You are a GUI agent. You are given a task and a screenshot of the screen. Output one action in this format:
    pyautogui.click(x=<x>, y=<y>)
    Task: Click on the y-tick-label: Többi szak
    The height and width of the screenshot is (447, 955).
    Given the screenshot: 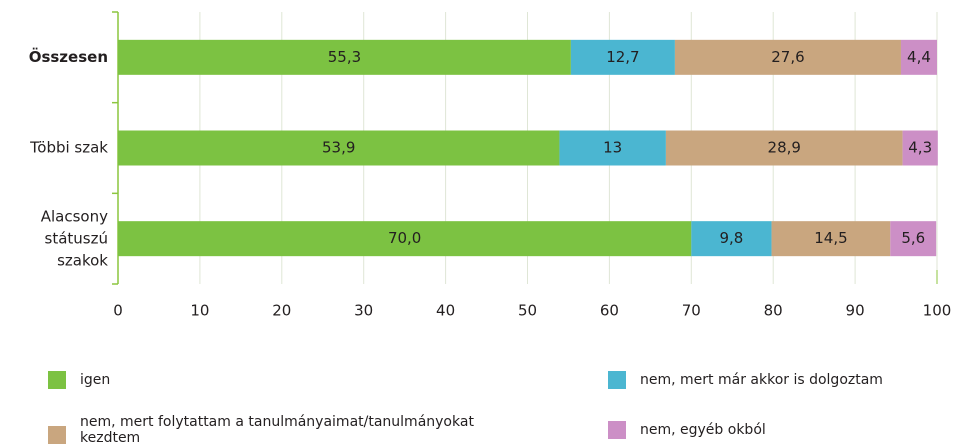 What is the action you would take?
    pyautogui.click(x=68, y=148)
    